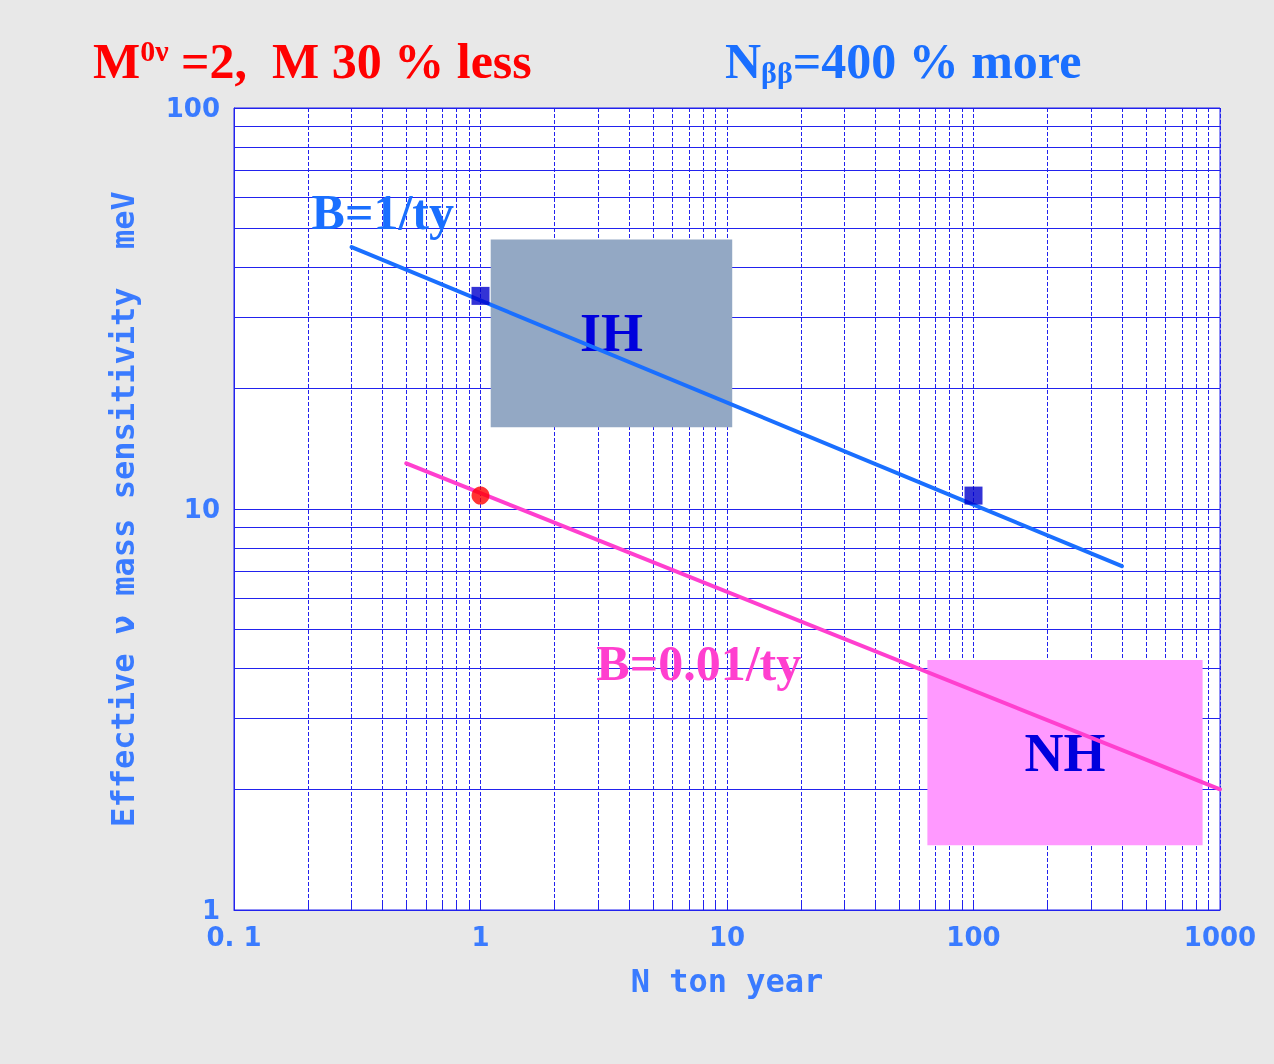 The width and height of the screenshot is (1274, 1064). What do you see at coordinates (382, 212) in the screenshot?
I see `series-label: B=1/ty` at bounding box center [382, 212].